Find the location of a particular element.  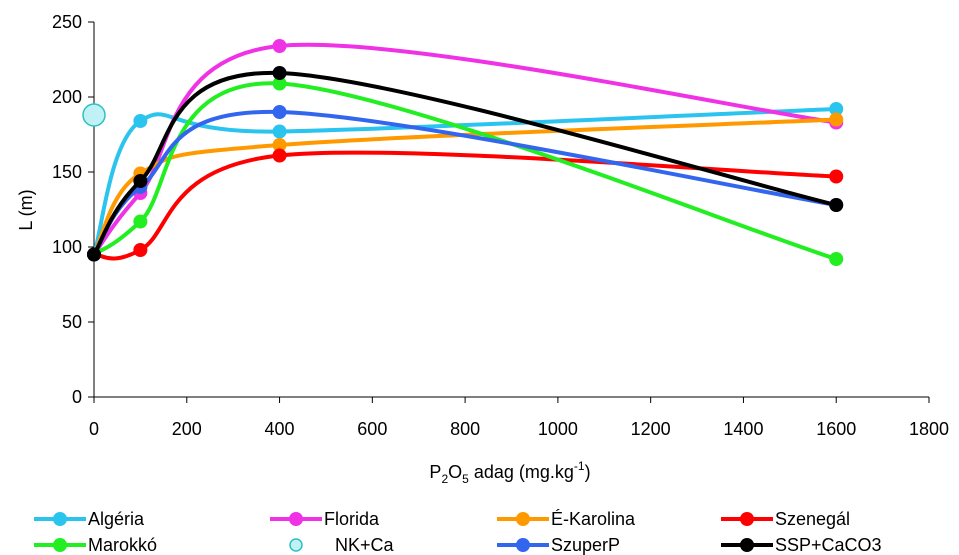

x-tick-label: 1000 is located at coordinates (558, 429).